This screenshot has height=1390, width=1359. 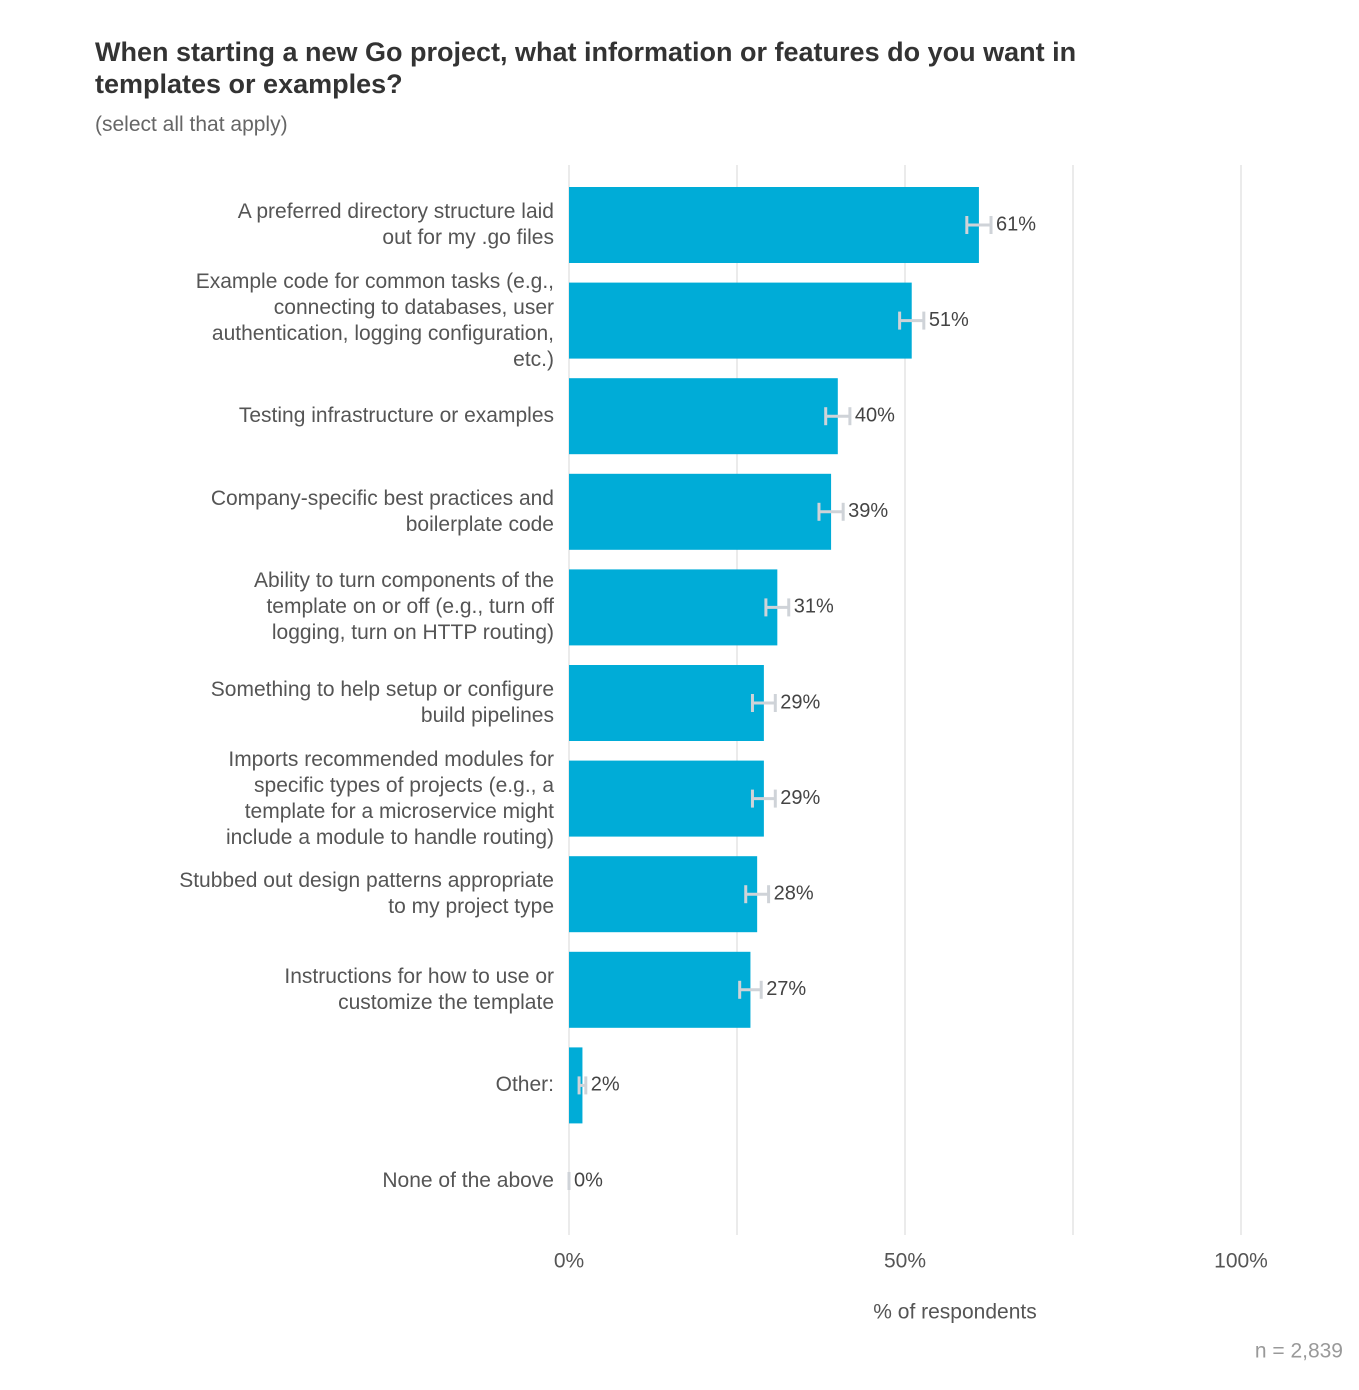 I want to click on value-label: 40%, so click(x=875, y=415).